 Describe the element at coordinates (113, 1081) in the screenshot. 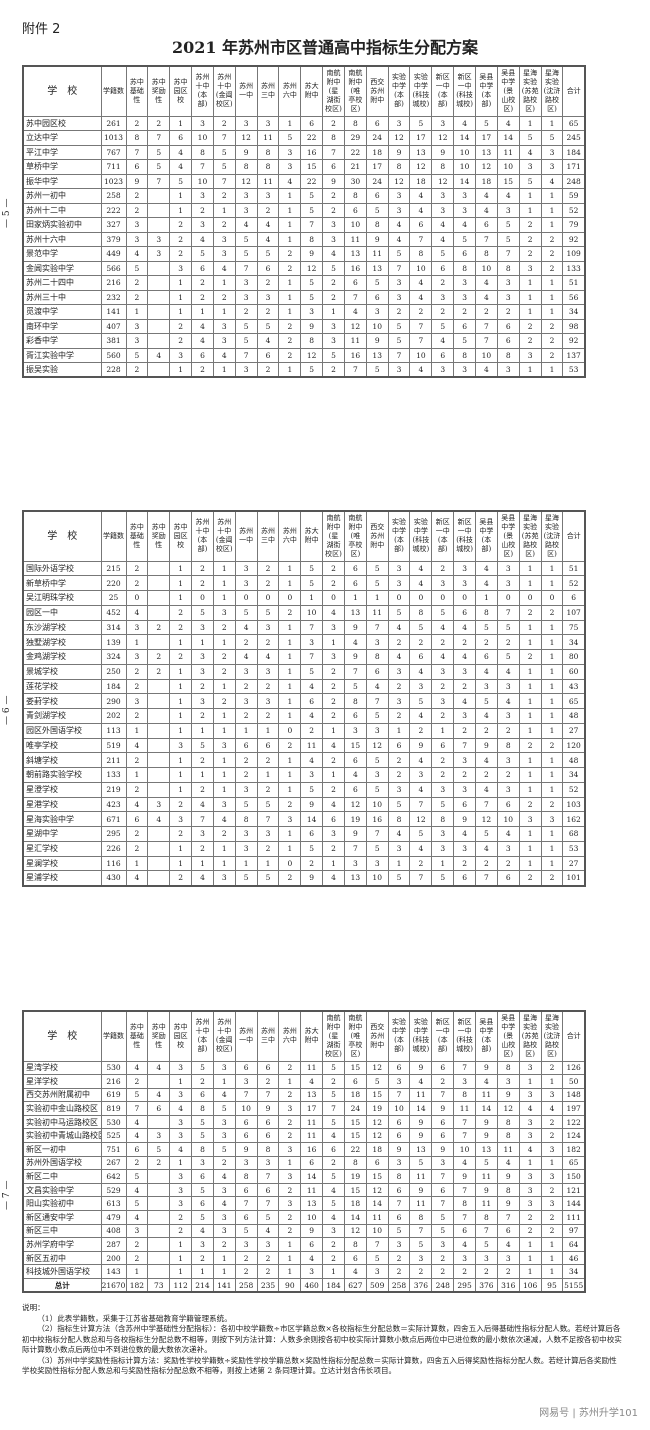

I see `cell-value: 216` at that location.